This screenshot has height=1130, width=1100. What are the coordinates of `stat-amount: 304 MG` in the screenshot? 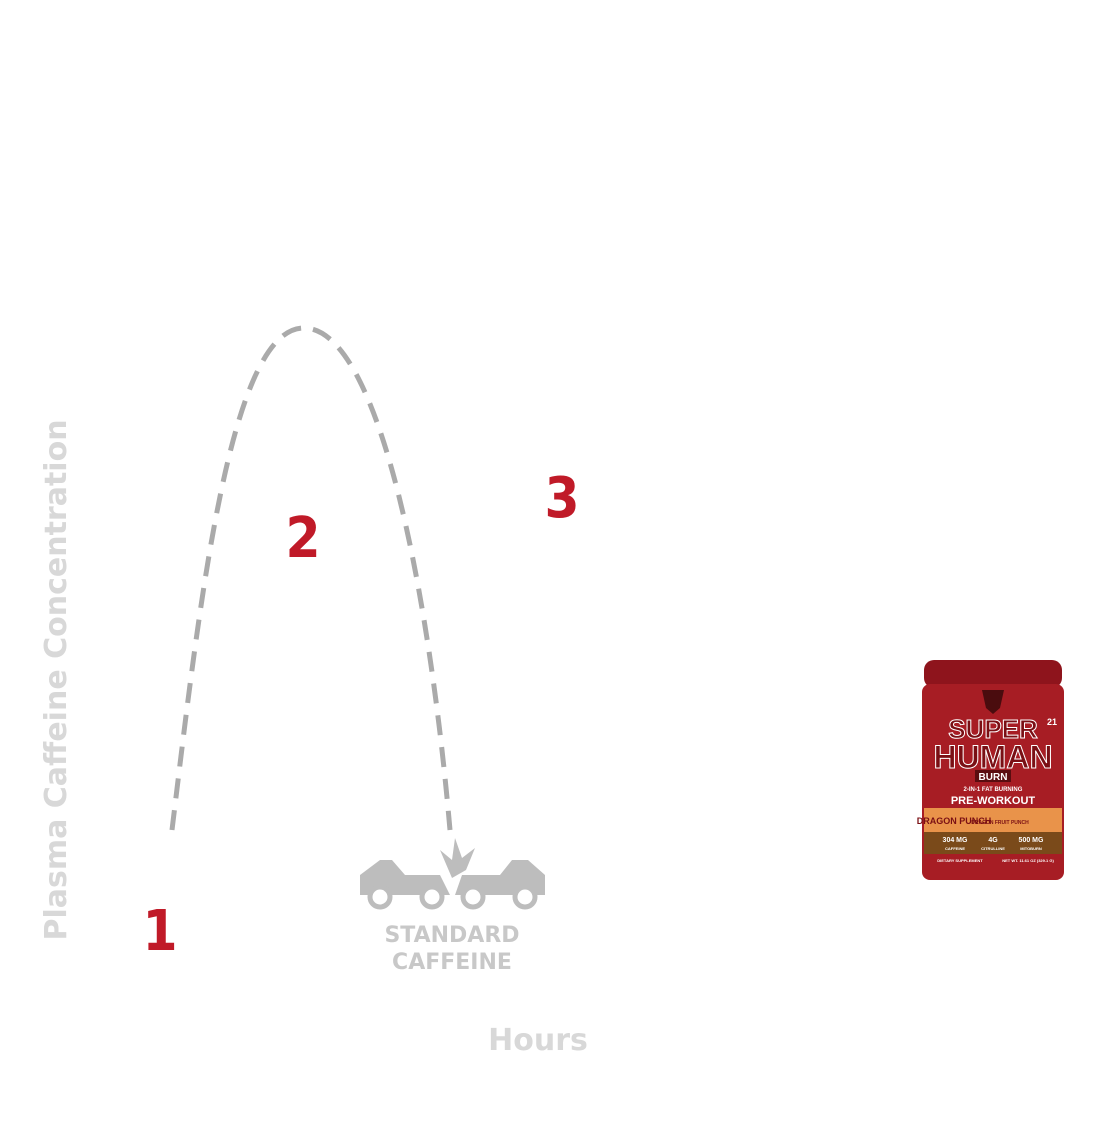 It's located at (955, 840).